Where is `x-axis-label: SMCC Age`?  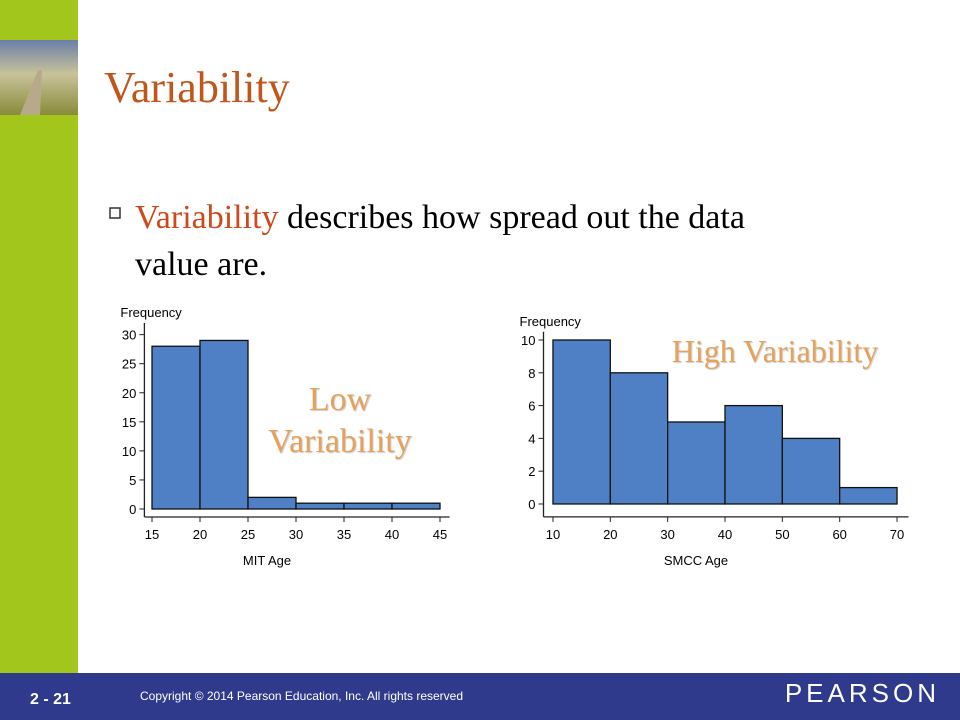
x-axis-label: SMCC Age is located at coordinates (696, 560).